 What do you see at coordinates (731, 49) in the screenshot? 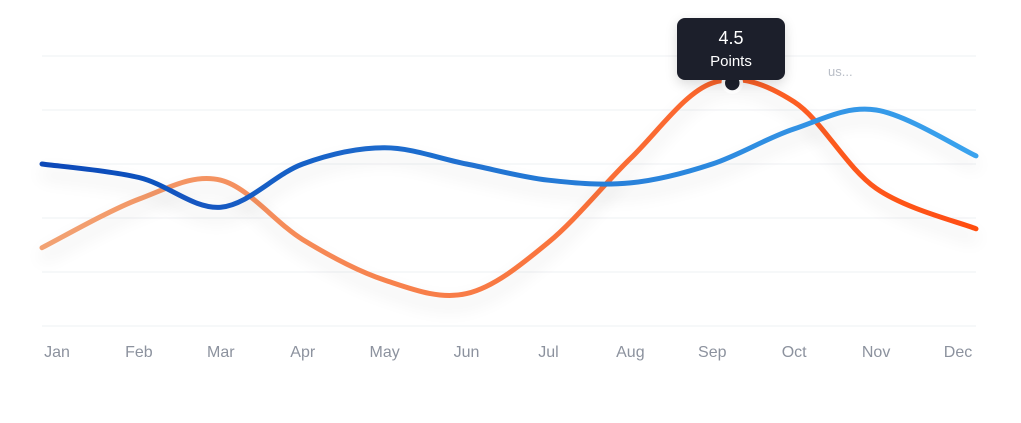
I see `tooltip: 4.5 Points` at bounding box center [731, 49].